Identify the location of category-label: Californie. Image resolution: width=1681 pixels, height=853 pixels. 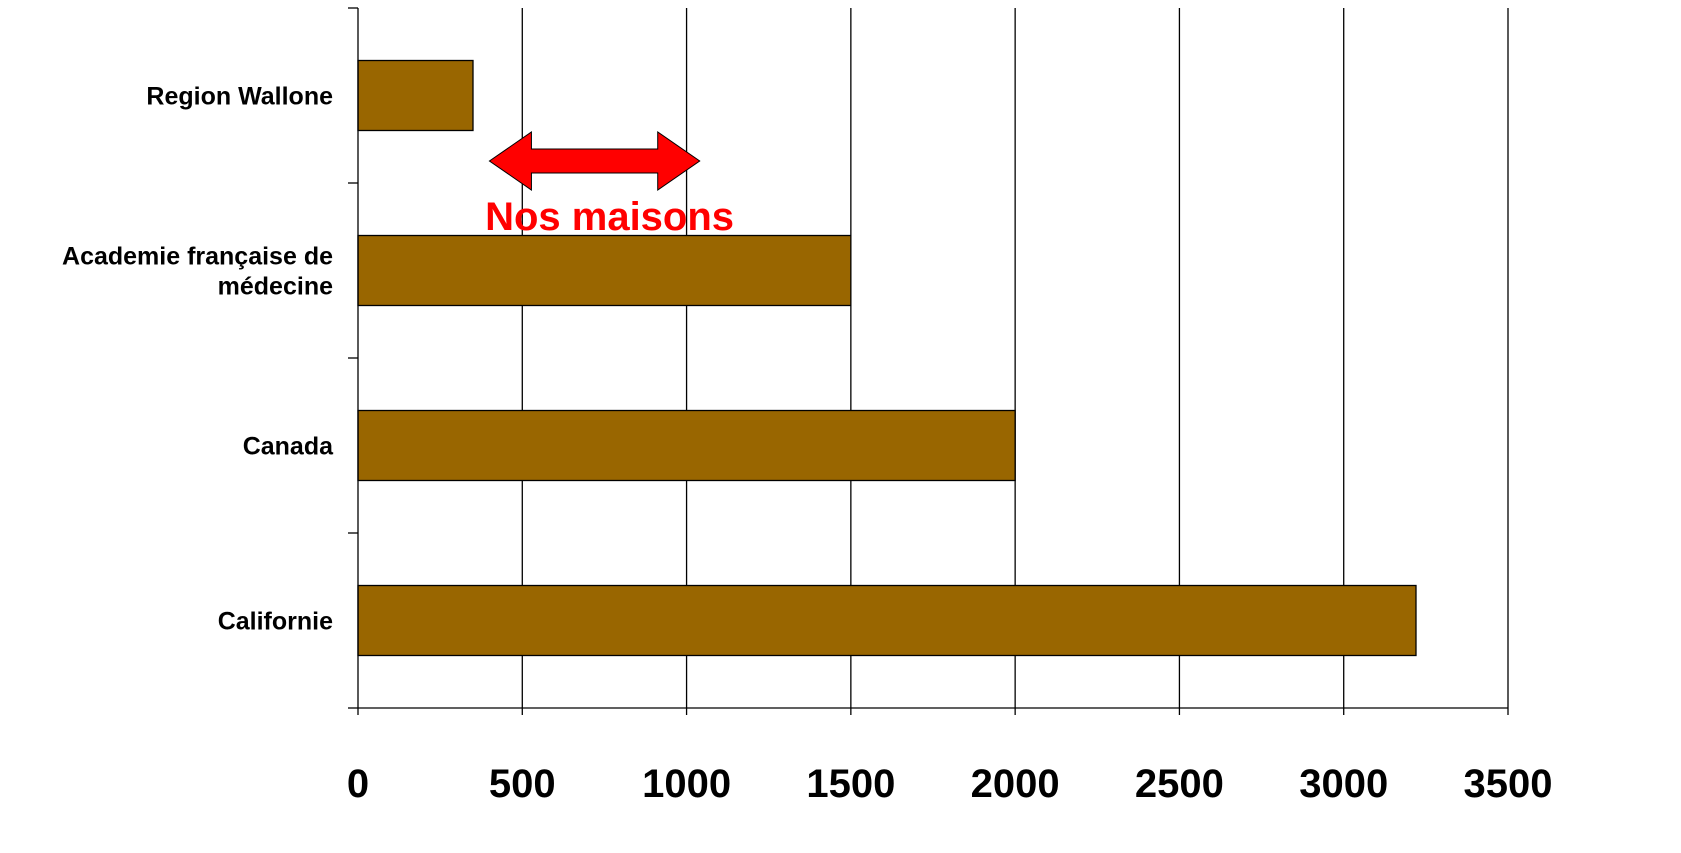
(275, 622).